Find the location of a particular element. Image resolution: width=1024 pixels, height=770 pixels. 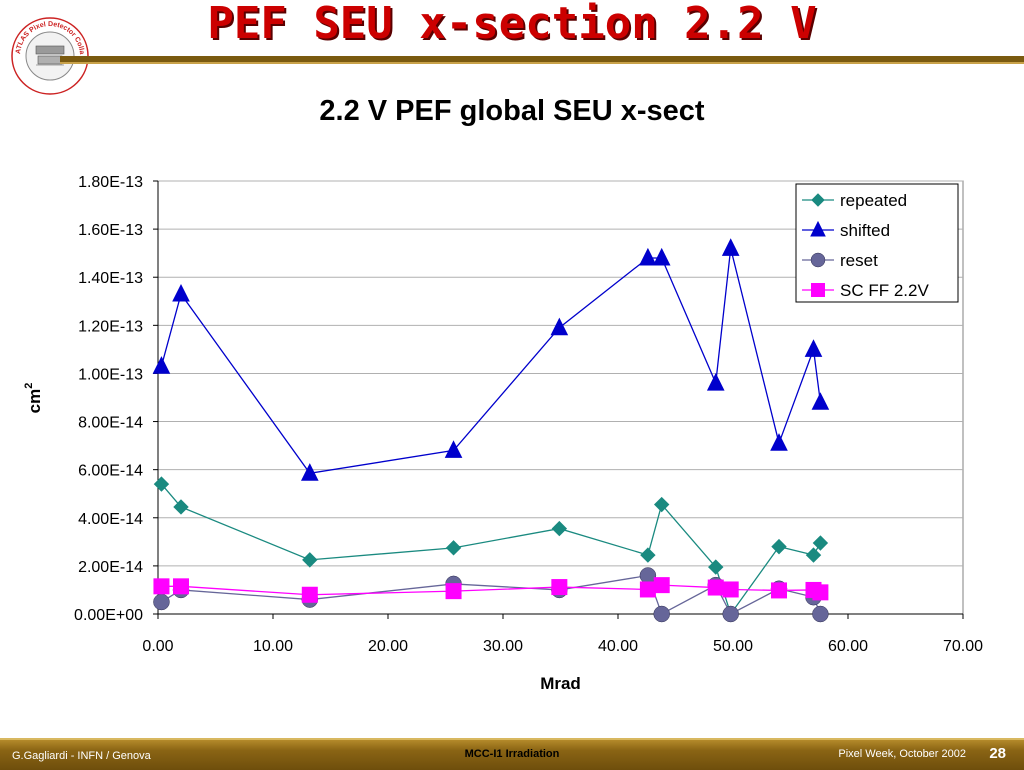

x-tick-label: 0.00 is located at coordinates (157, 646).